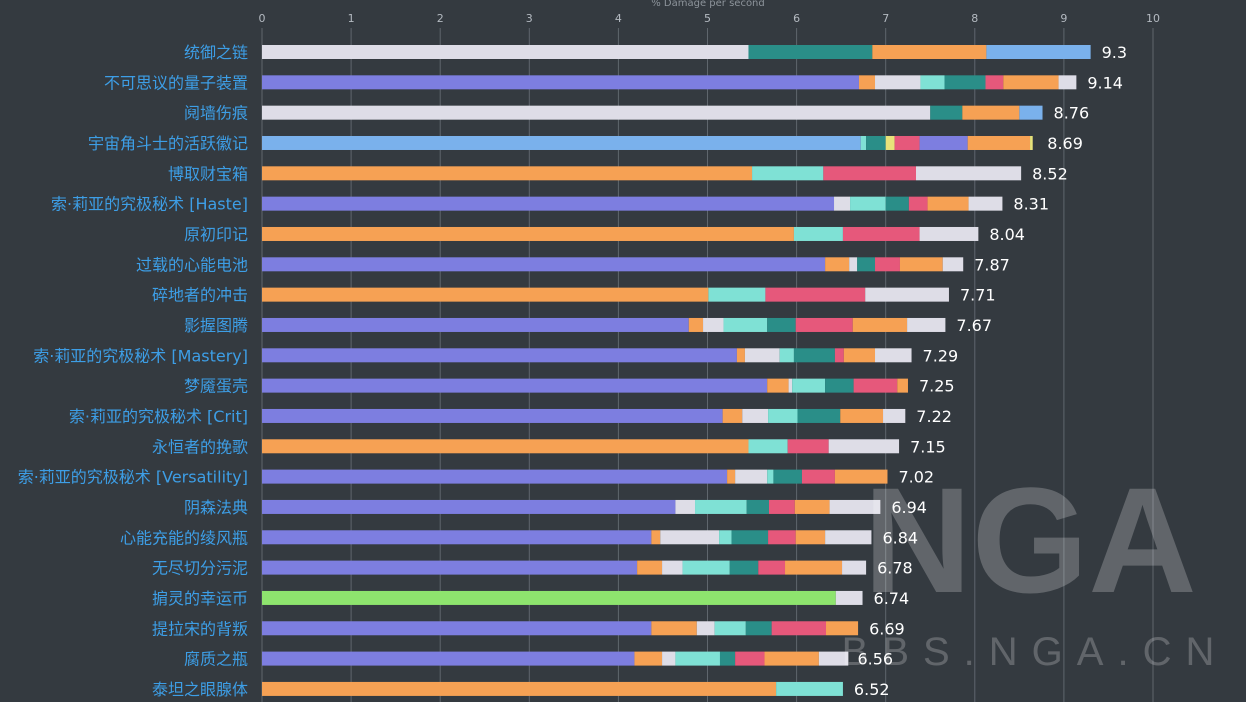  What do you see at coordinates (149, 204) in the screenshot?
I see `category-label: 索·莉亚的究极秘术 [Haste]` at bounding box center [149, 204].